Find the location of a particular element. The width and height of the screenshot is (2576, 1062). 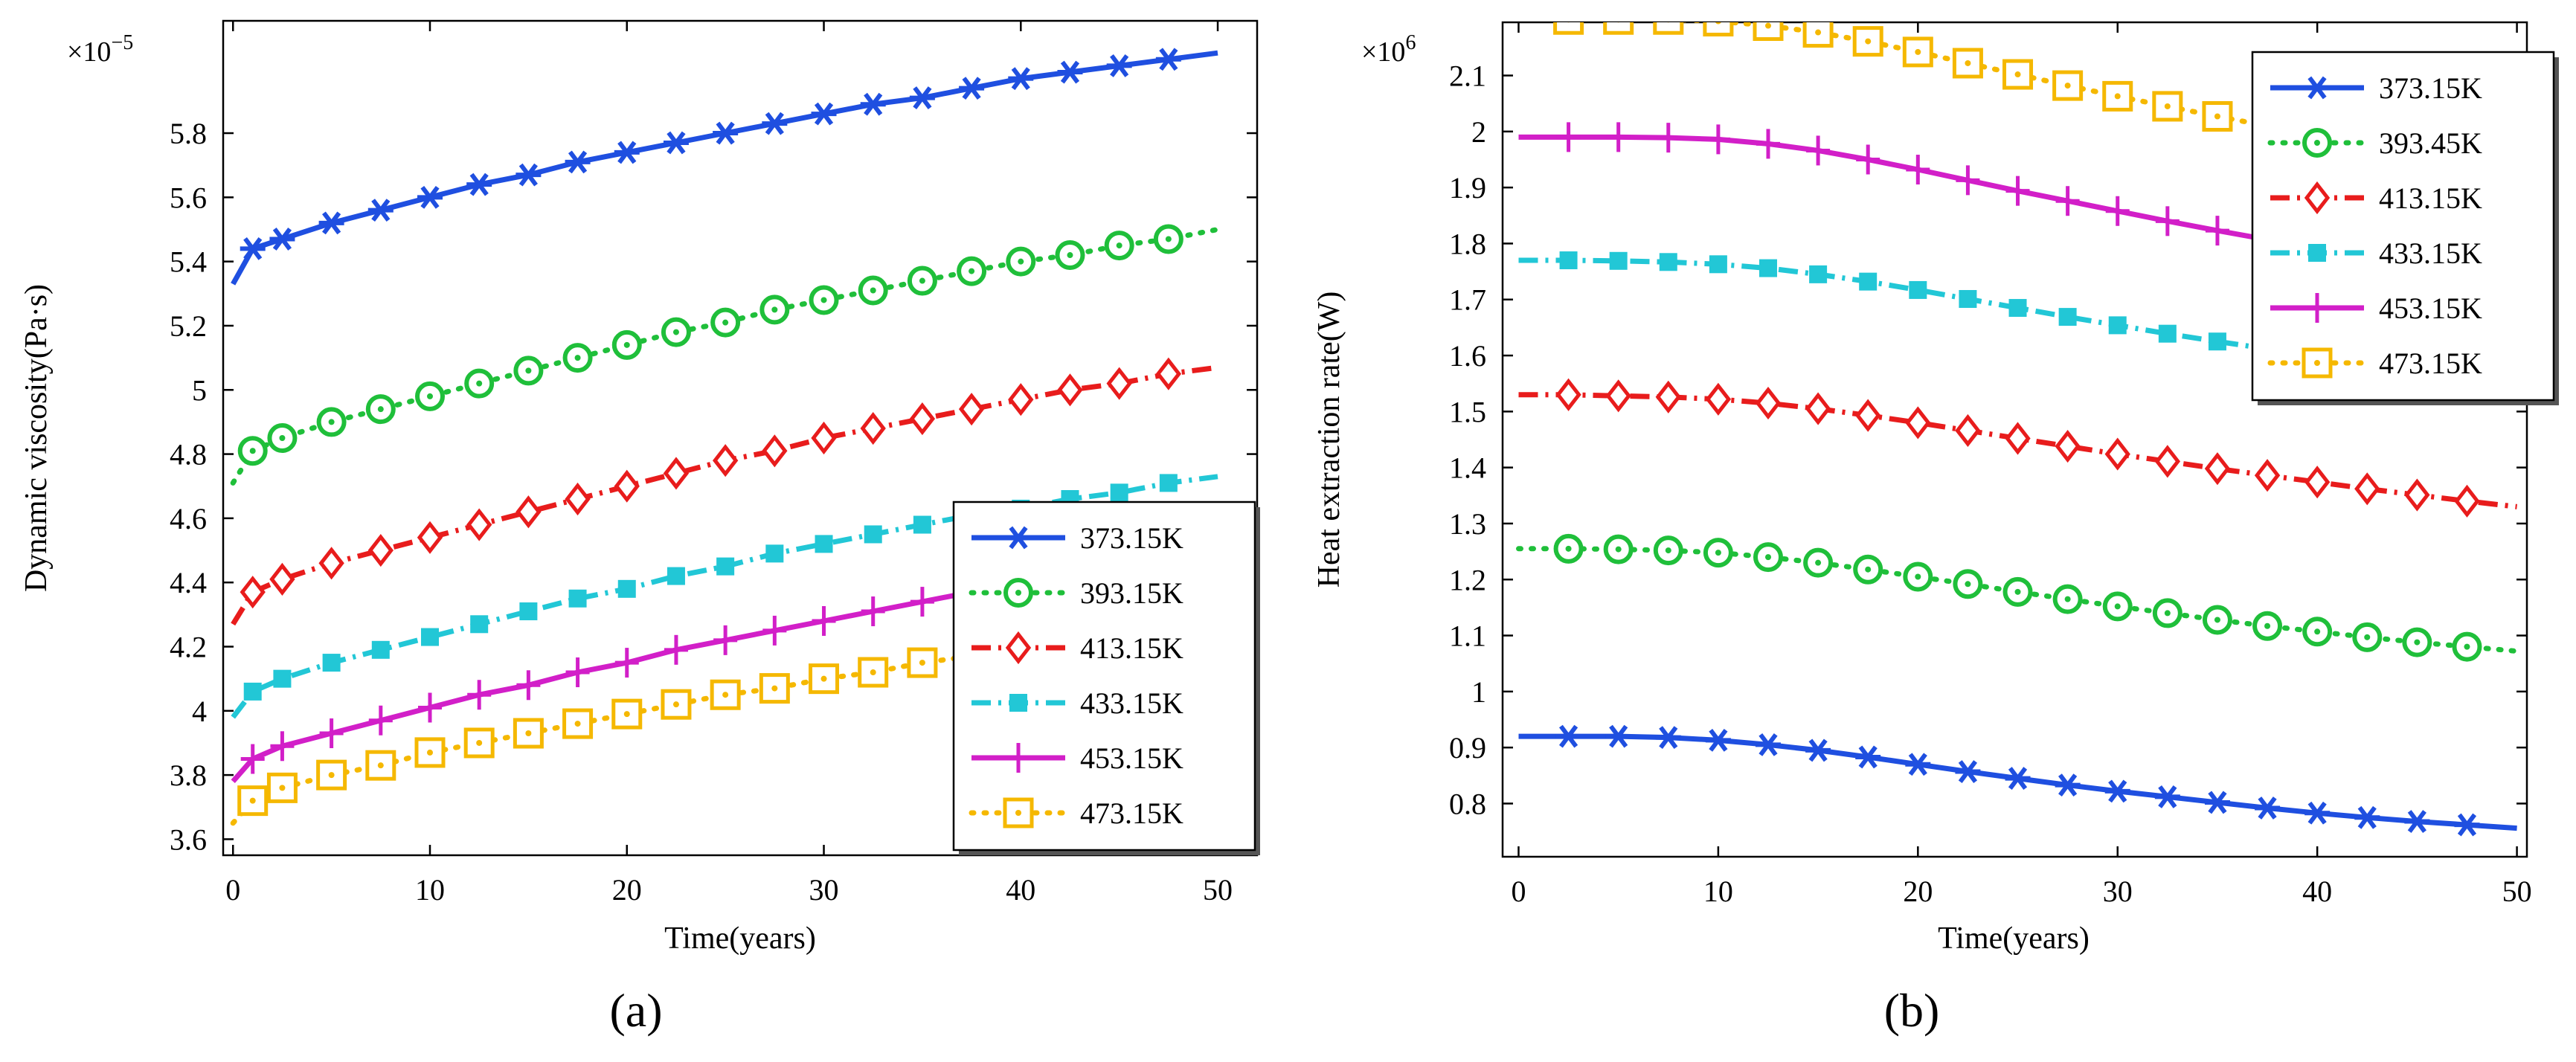

panel-a-y-tick-label: 5.8 is located at coordinates (188, 133).